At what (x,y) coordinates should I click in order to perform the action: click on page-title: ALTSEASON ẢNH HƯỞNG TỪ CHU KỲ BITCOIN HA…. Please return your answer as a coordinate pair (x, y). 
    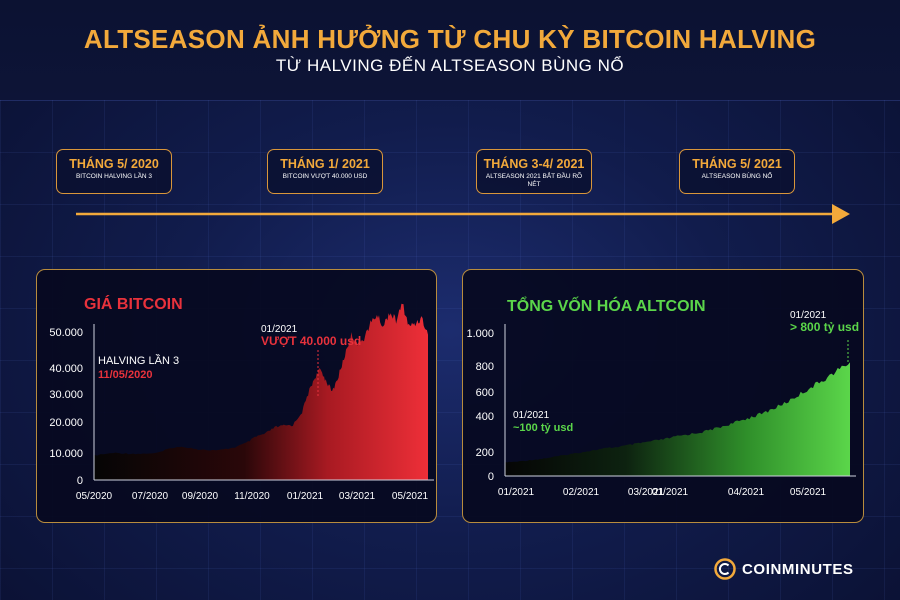
    Looking at the image, I should click on (450, 39).